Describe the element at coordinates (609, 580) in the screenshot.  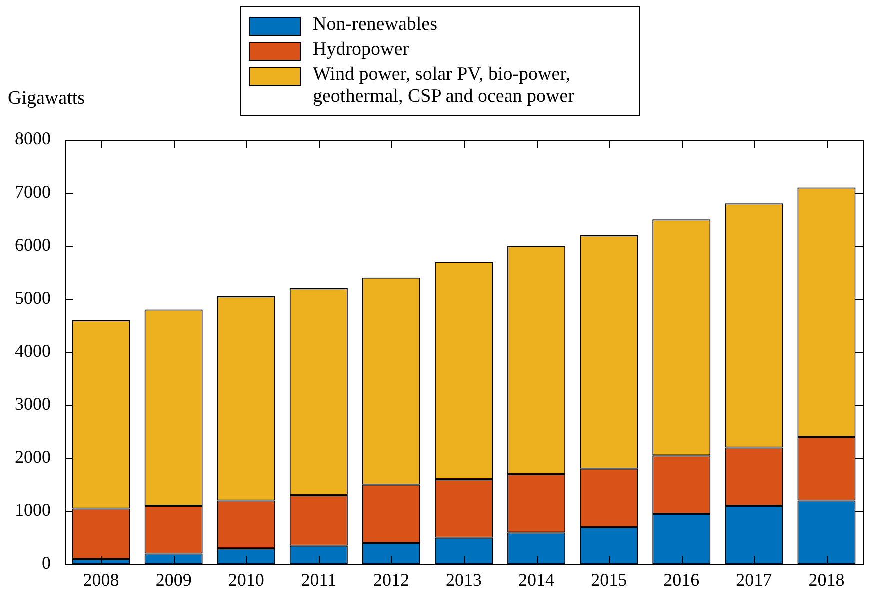
I see `x-tick-label: 2015` at that location.